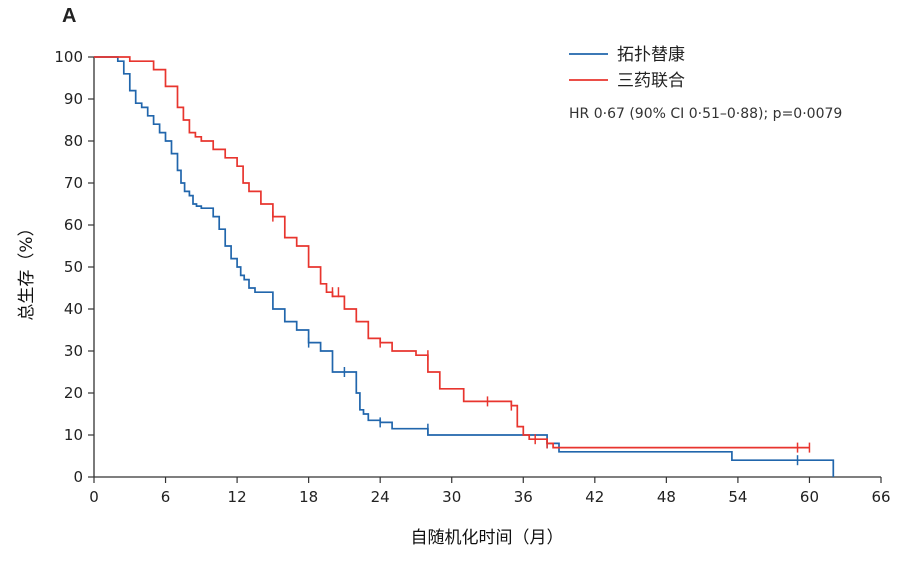 This screenshot has width=899, height=561. What do you see at coordinates (69, 16) in the screenshot?
I see `panel-label: A` at bounding box center [69, 16].